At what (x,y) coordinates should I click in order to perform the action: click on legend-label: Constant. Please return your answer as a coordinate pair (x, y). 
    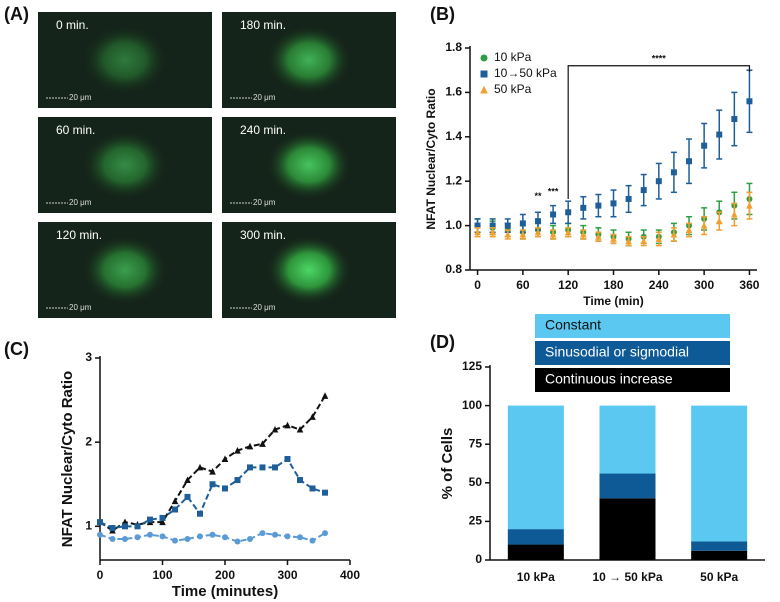
    Looking at the image, I should click on (573, 325).